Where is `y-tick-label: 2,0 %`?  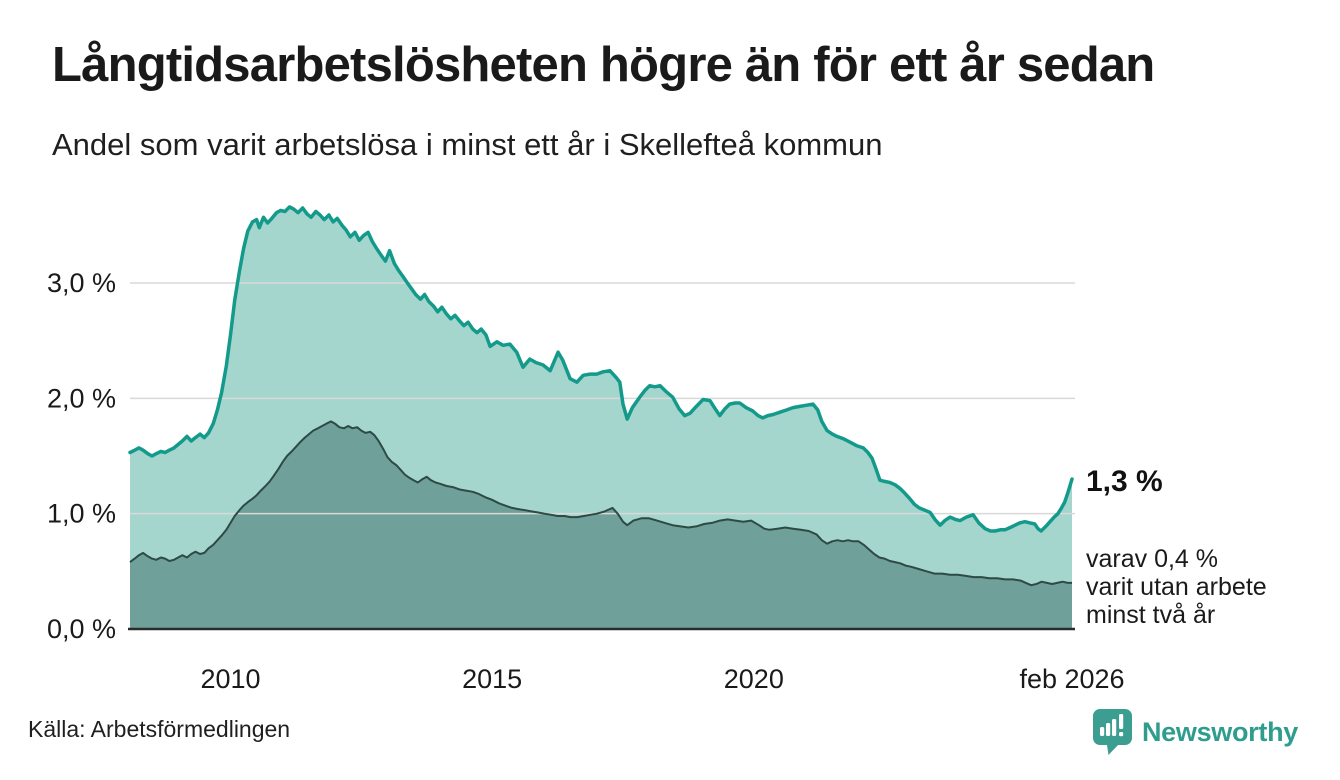
y-tick-label: 2,0 % is located at coordinates (81, 398).